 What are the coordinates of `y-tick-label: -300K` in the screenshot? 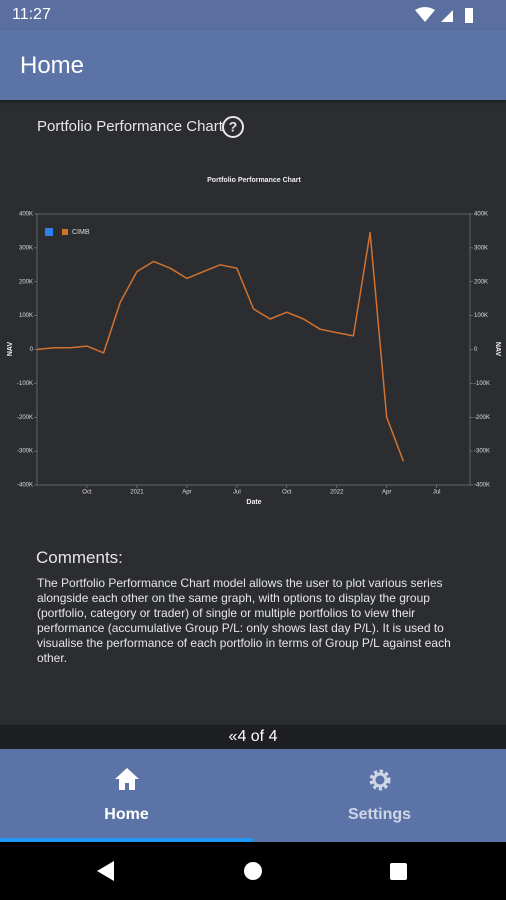 It's located at (25, 452).